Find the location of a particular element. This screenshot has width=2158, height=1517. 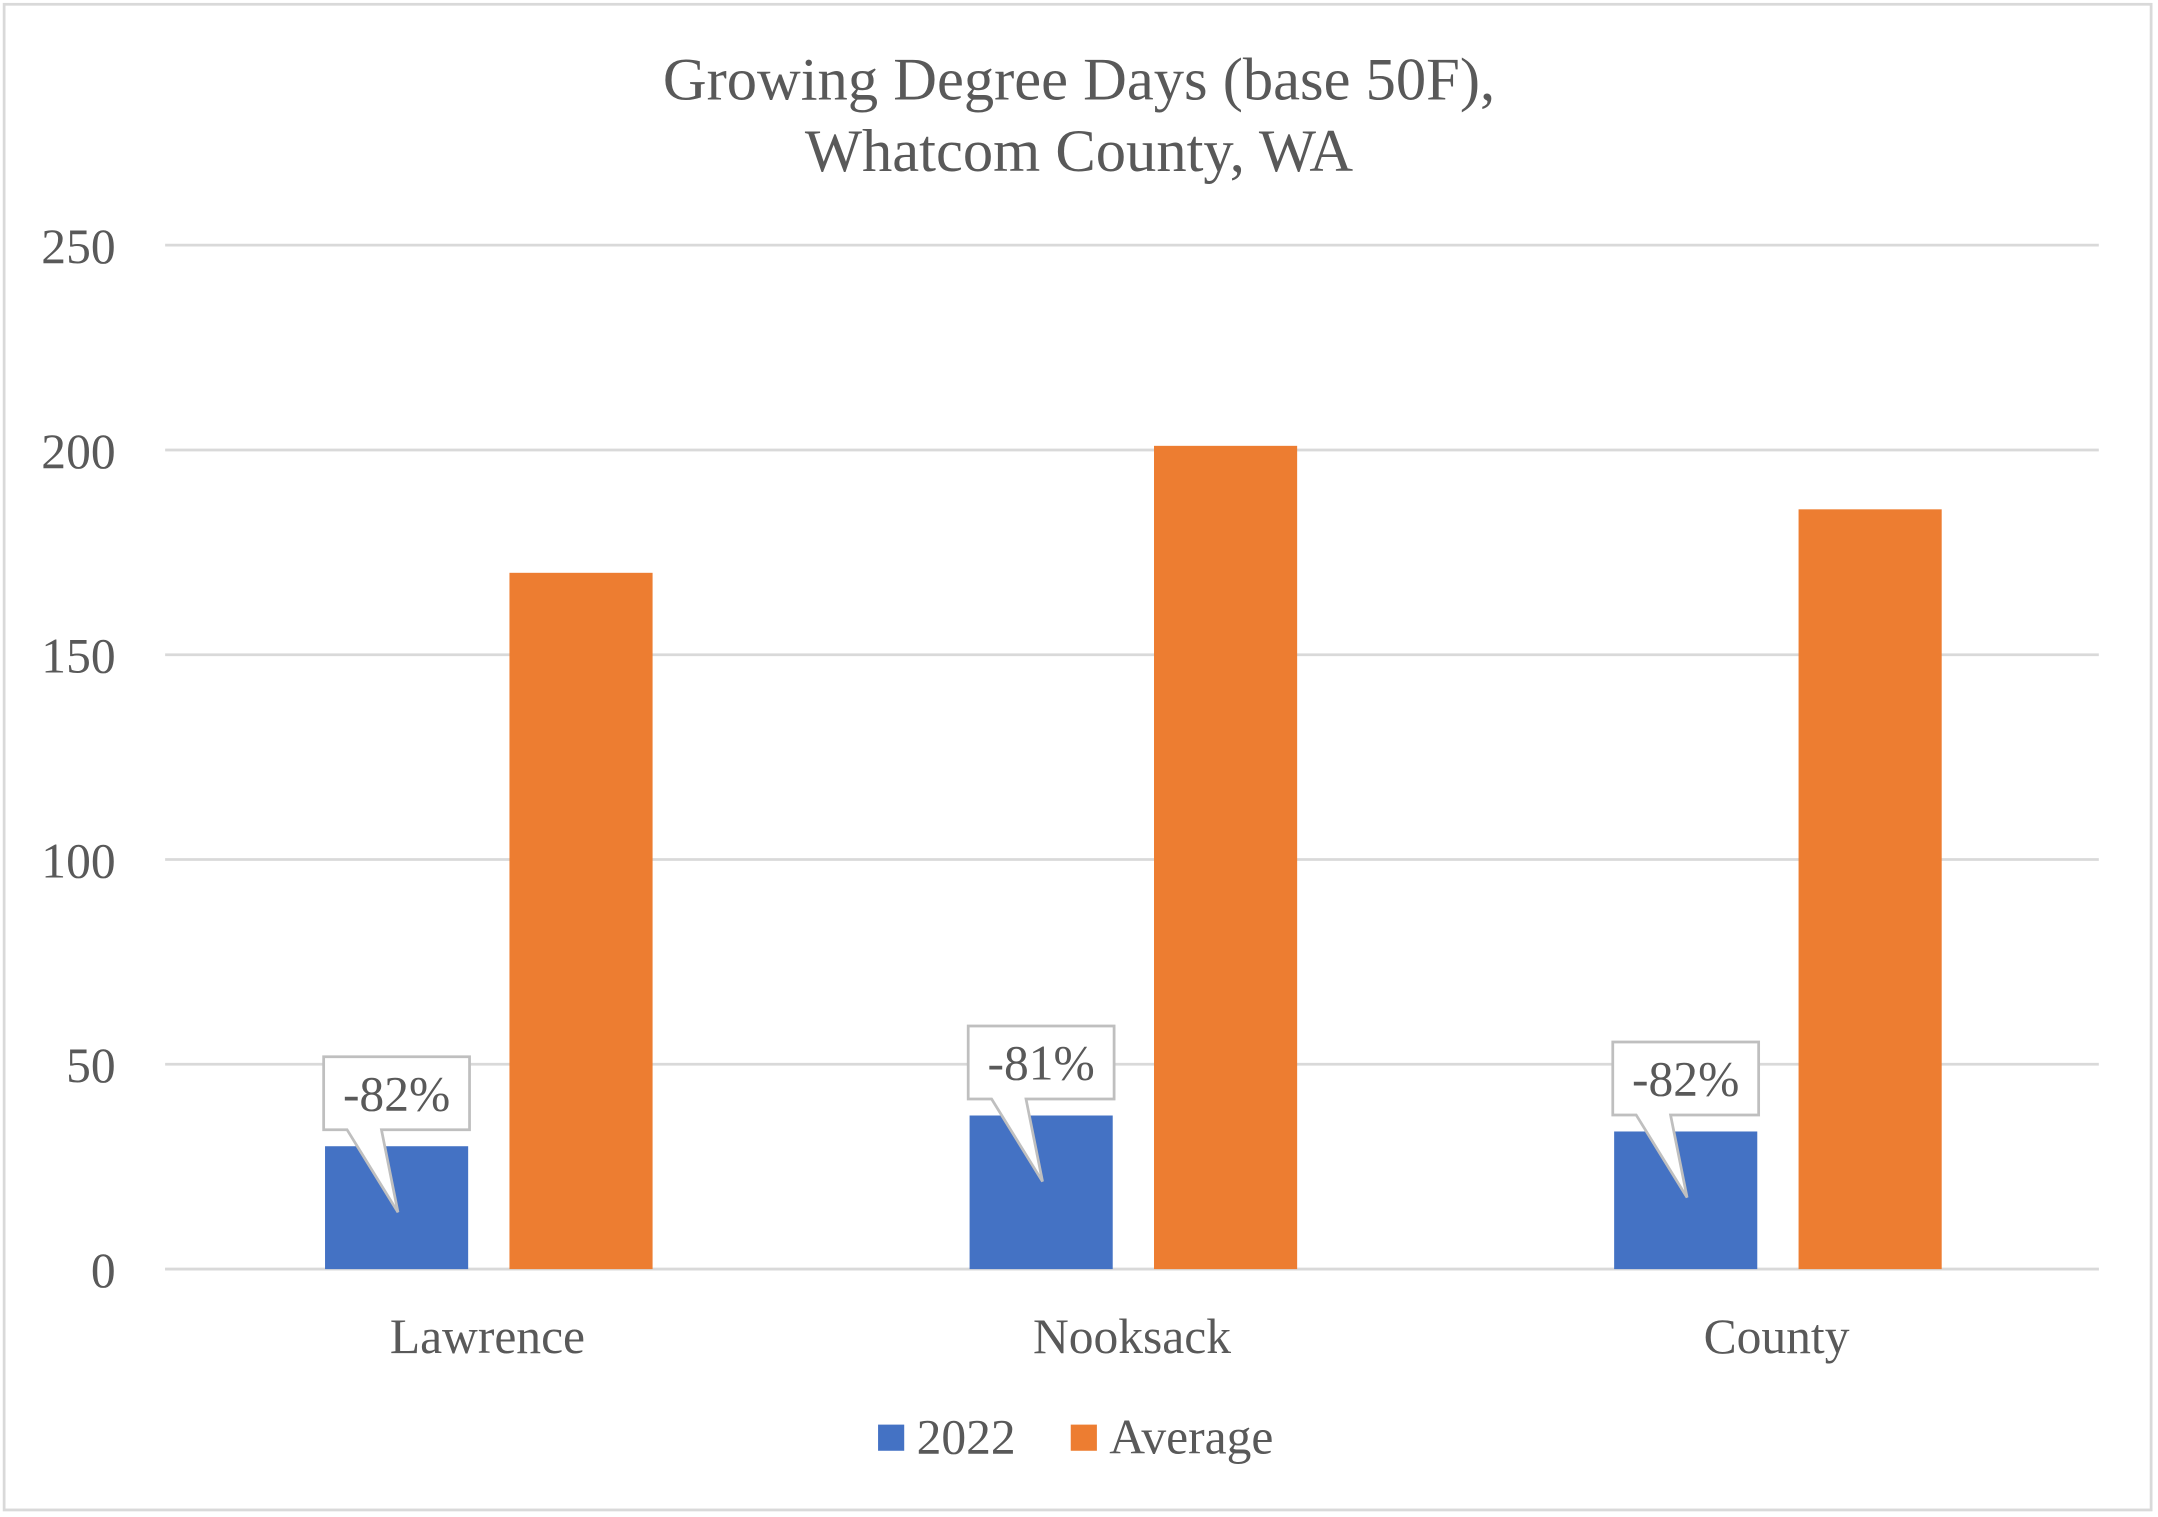

bar-average-county is located at coordinates (1870, 889).